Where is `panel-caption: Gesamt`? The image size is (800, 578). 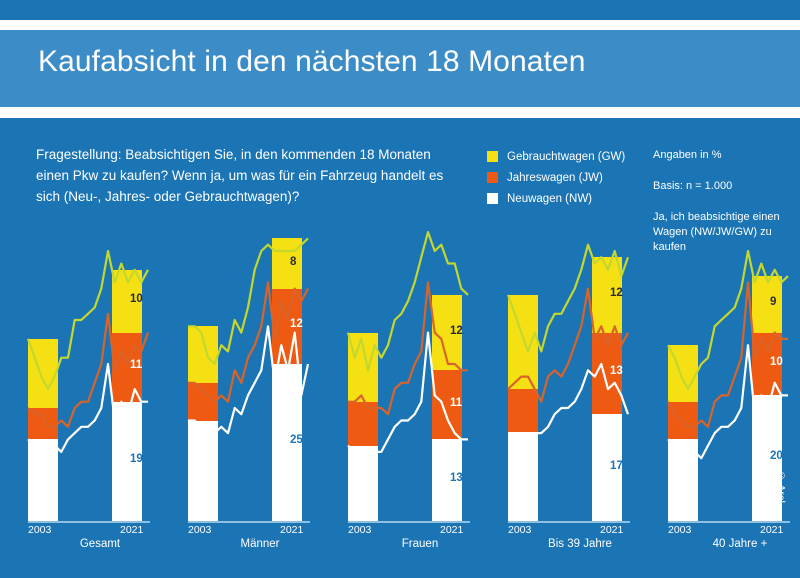 panel-caption: Gesamt is located at coordinates (100, 544).